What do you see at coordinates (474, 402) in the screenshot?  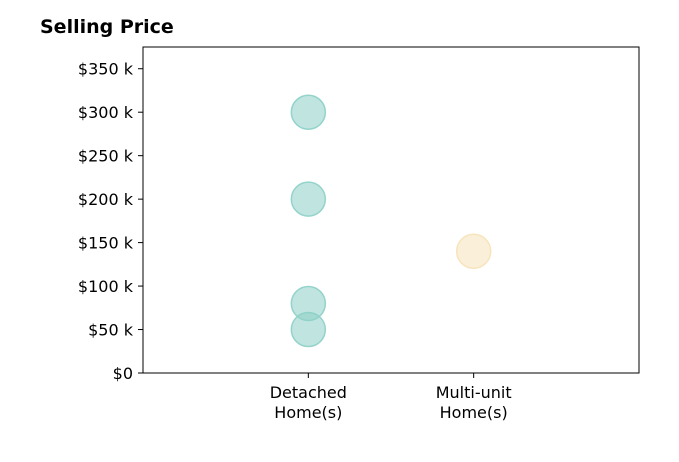 I see `x-tick-label: Multi-unit Home(s)` at bounding box center [474, 402].